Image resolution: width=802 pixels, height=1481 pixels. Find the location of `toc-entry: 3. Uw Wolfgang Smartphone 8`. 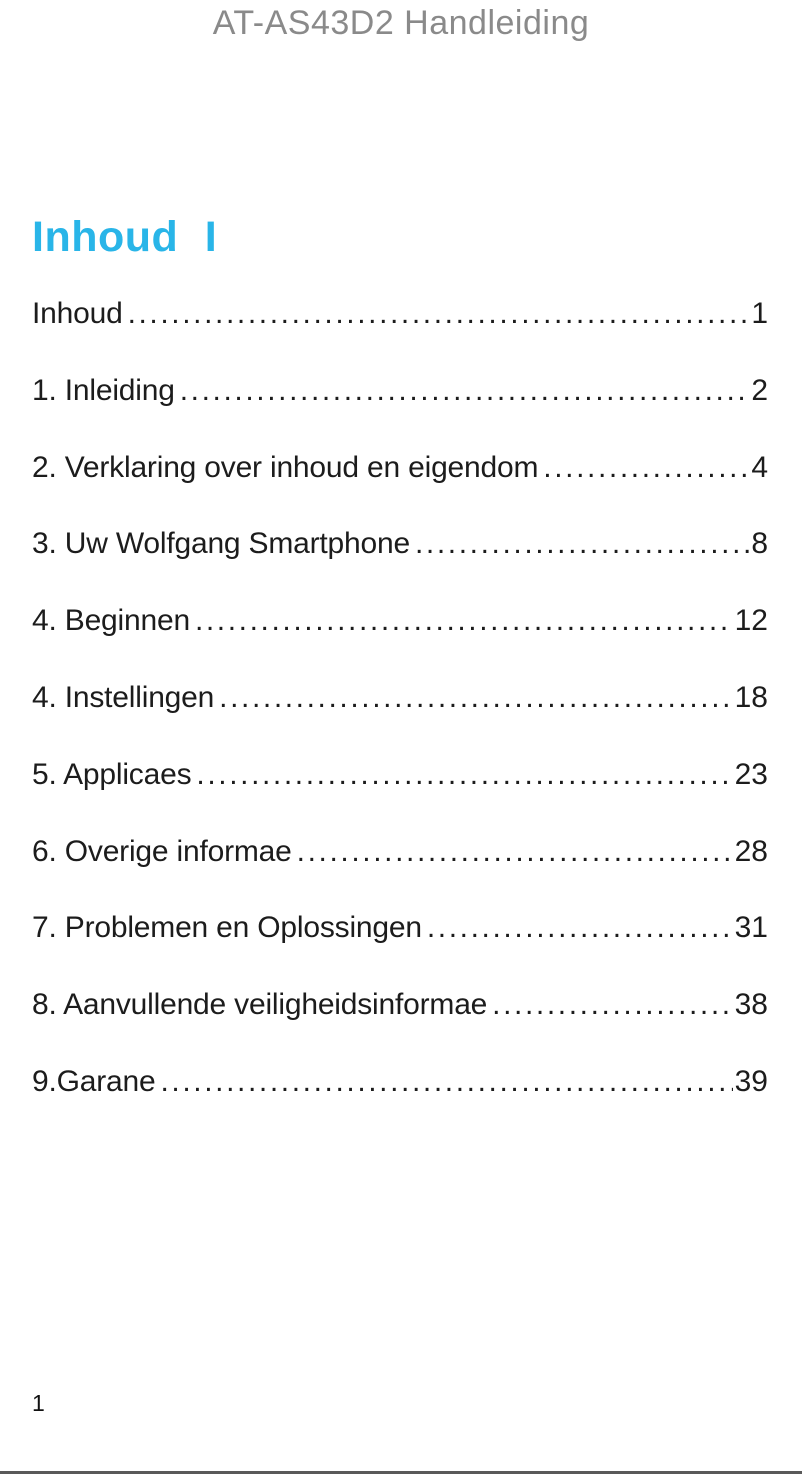

toc-entry: 3. Uw Wolfgang Smartphone 8 is located at coordinates (400, 562).